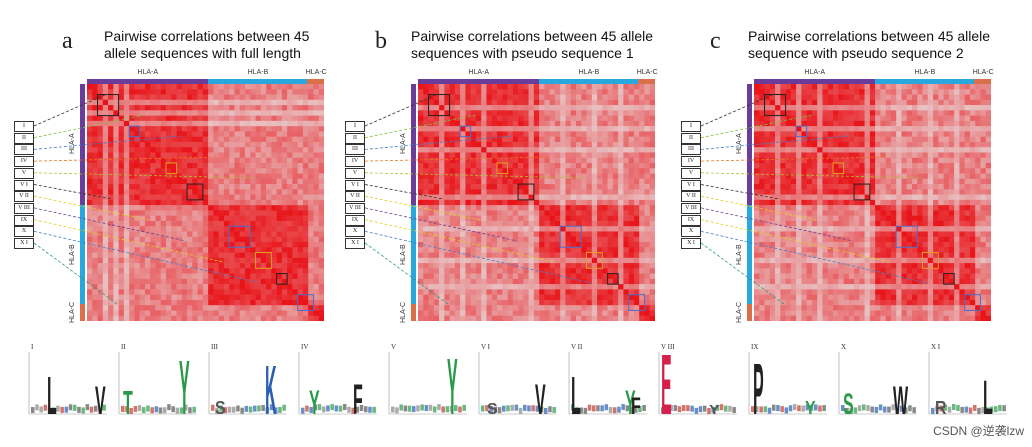 Image resolution: width=1032 pixels, height=447 pixels. Describe the element at coordinates (517, 385) in the screenshot. I see `sequence-logo-glyphs: VS` at that location.